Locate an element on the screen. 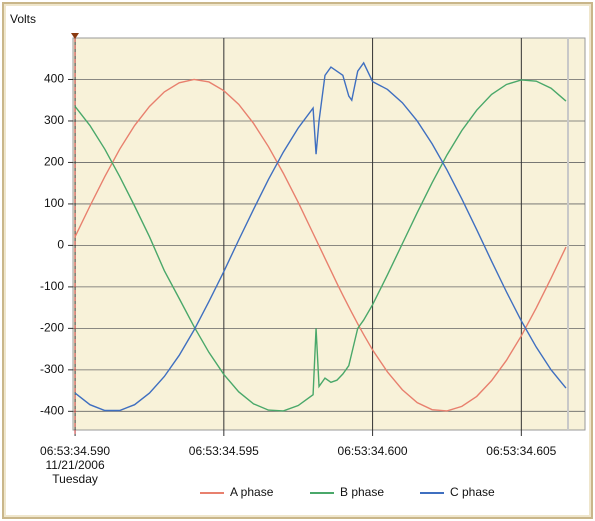 This screenshot has width=595, height=521. x-tick-label: 06:53:34.590 11/21/2006 Tuesday is located at coordinates (75, 465).